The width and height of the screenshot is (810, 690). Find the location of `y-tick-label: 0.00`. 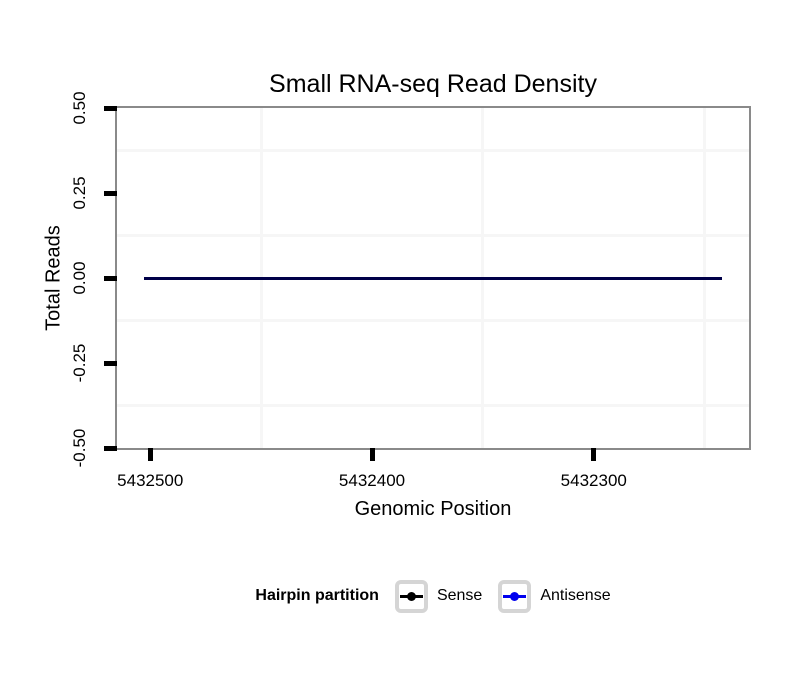

y-tick-label: 0.00 is located at coordinates (79, 278).